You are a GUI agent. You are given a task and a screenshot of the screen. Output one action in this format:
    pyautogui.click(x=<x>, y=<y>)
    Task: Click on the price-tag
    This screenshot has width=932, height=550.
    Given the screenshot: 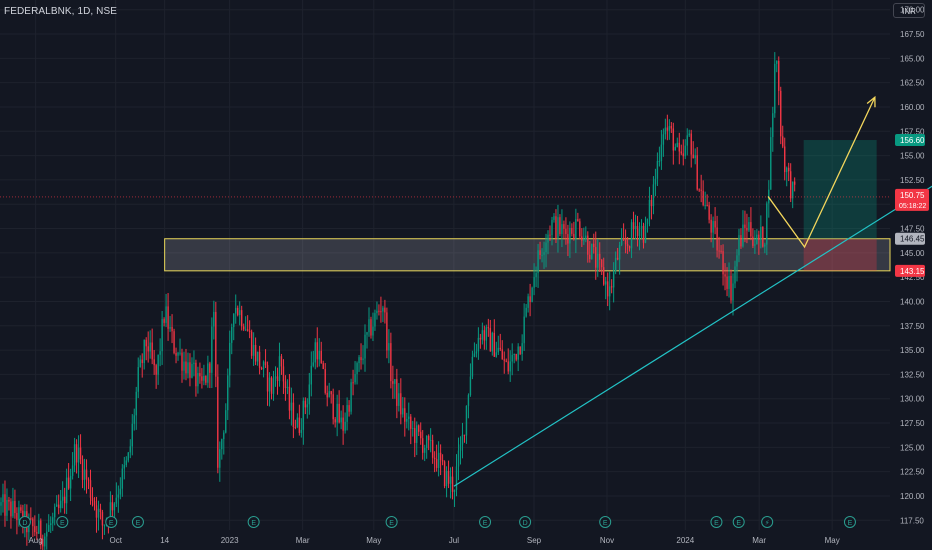 What is the action you would take?
    pyautogui.click(x=910, y=270)
    